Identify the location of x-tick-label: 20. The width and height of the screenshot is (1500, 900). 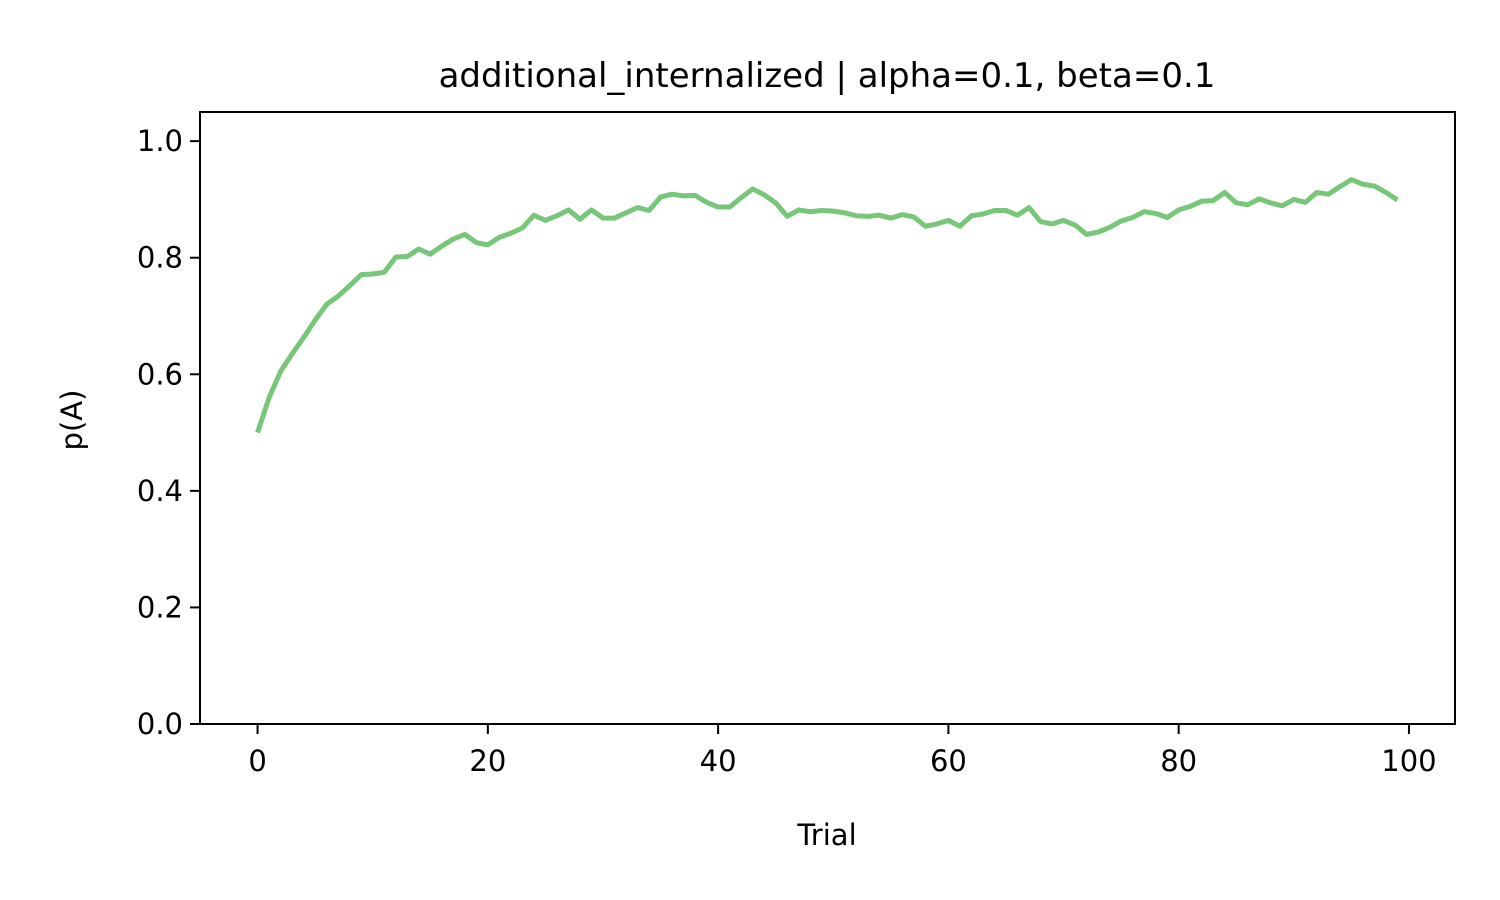
(487, 761).